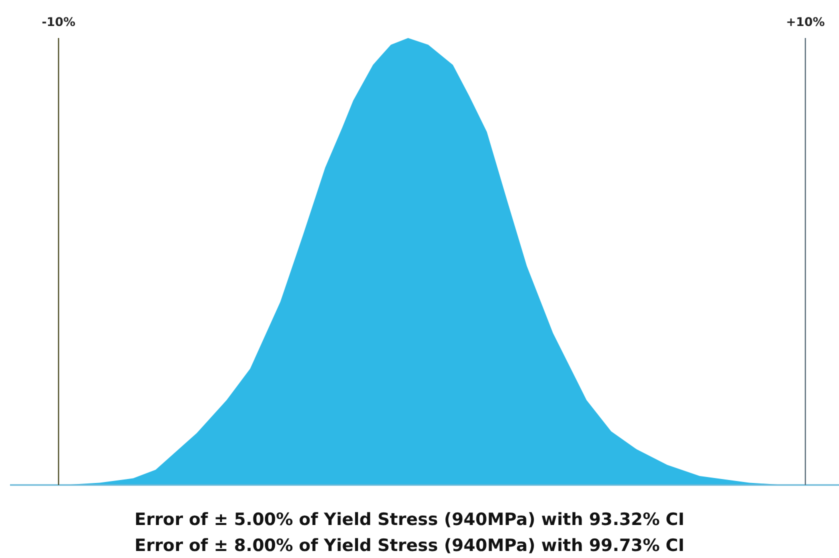 Image resolution: width=839 pixels, height=558 pixels. What do you see at coordinates (59, 22) in the screenshot?
I see `x-tick-label: -10%` at bounding box center [59, 22].